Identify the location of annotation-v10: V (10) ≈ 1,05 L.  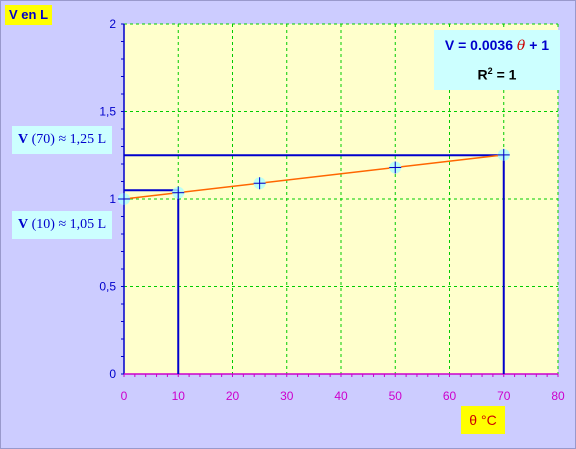
(62, 225).